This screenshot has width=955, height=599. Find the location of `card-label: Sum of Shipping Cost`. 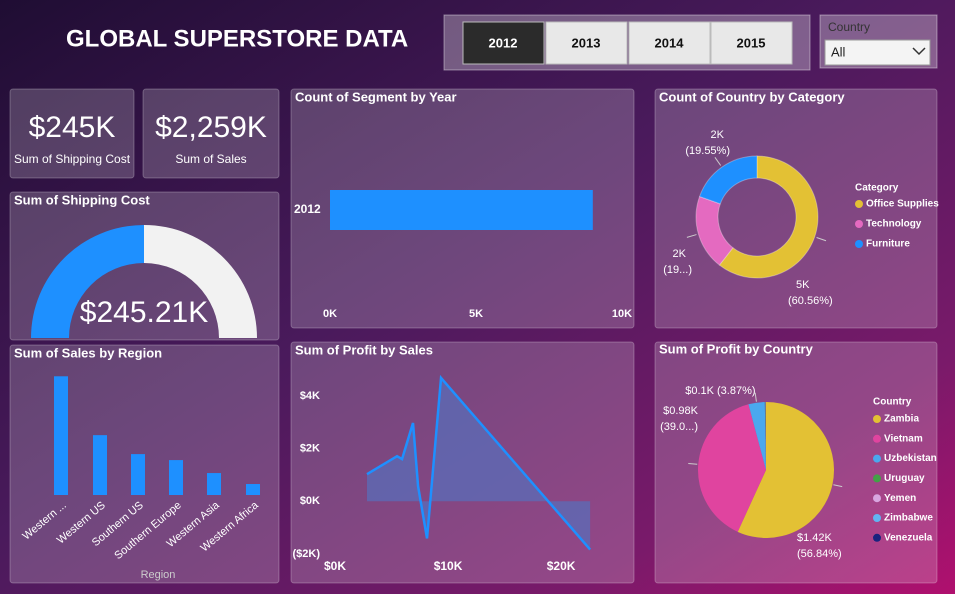

card-label: Sum of Shipping Cost is located at coordinates (72, 159).